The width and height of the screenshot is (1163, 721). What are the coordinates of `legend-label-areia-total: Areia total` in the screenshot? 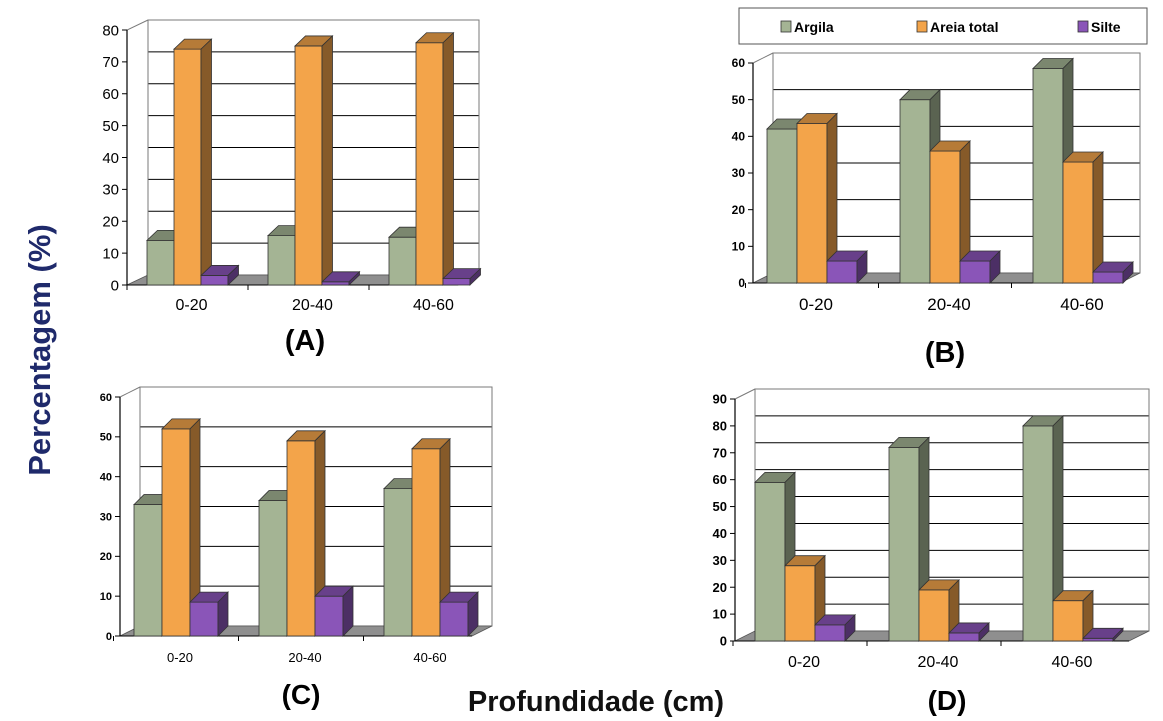 It's located at (964, 27).